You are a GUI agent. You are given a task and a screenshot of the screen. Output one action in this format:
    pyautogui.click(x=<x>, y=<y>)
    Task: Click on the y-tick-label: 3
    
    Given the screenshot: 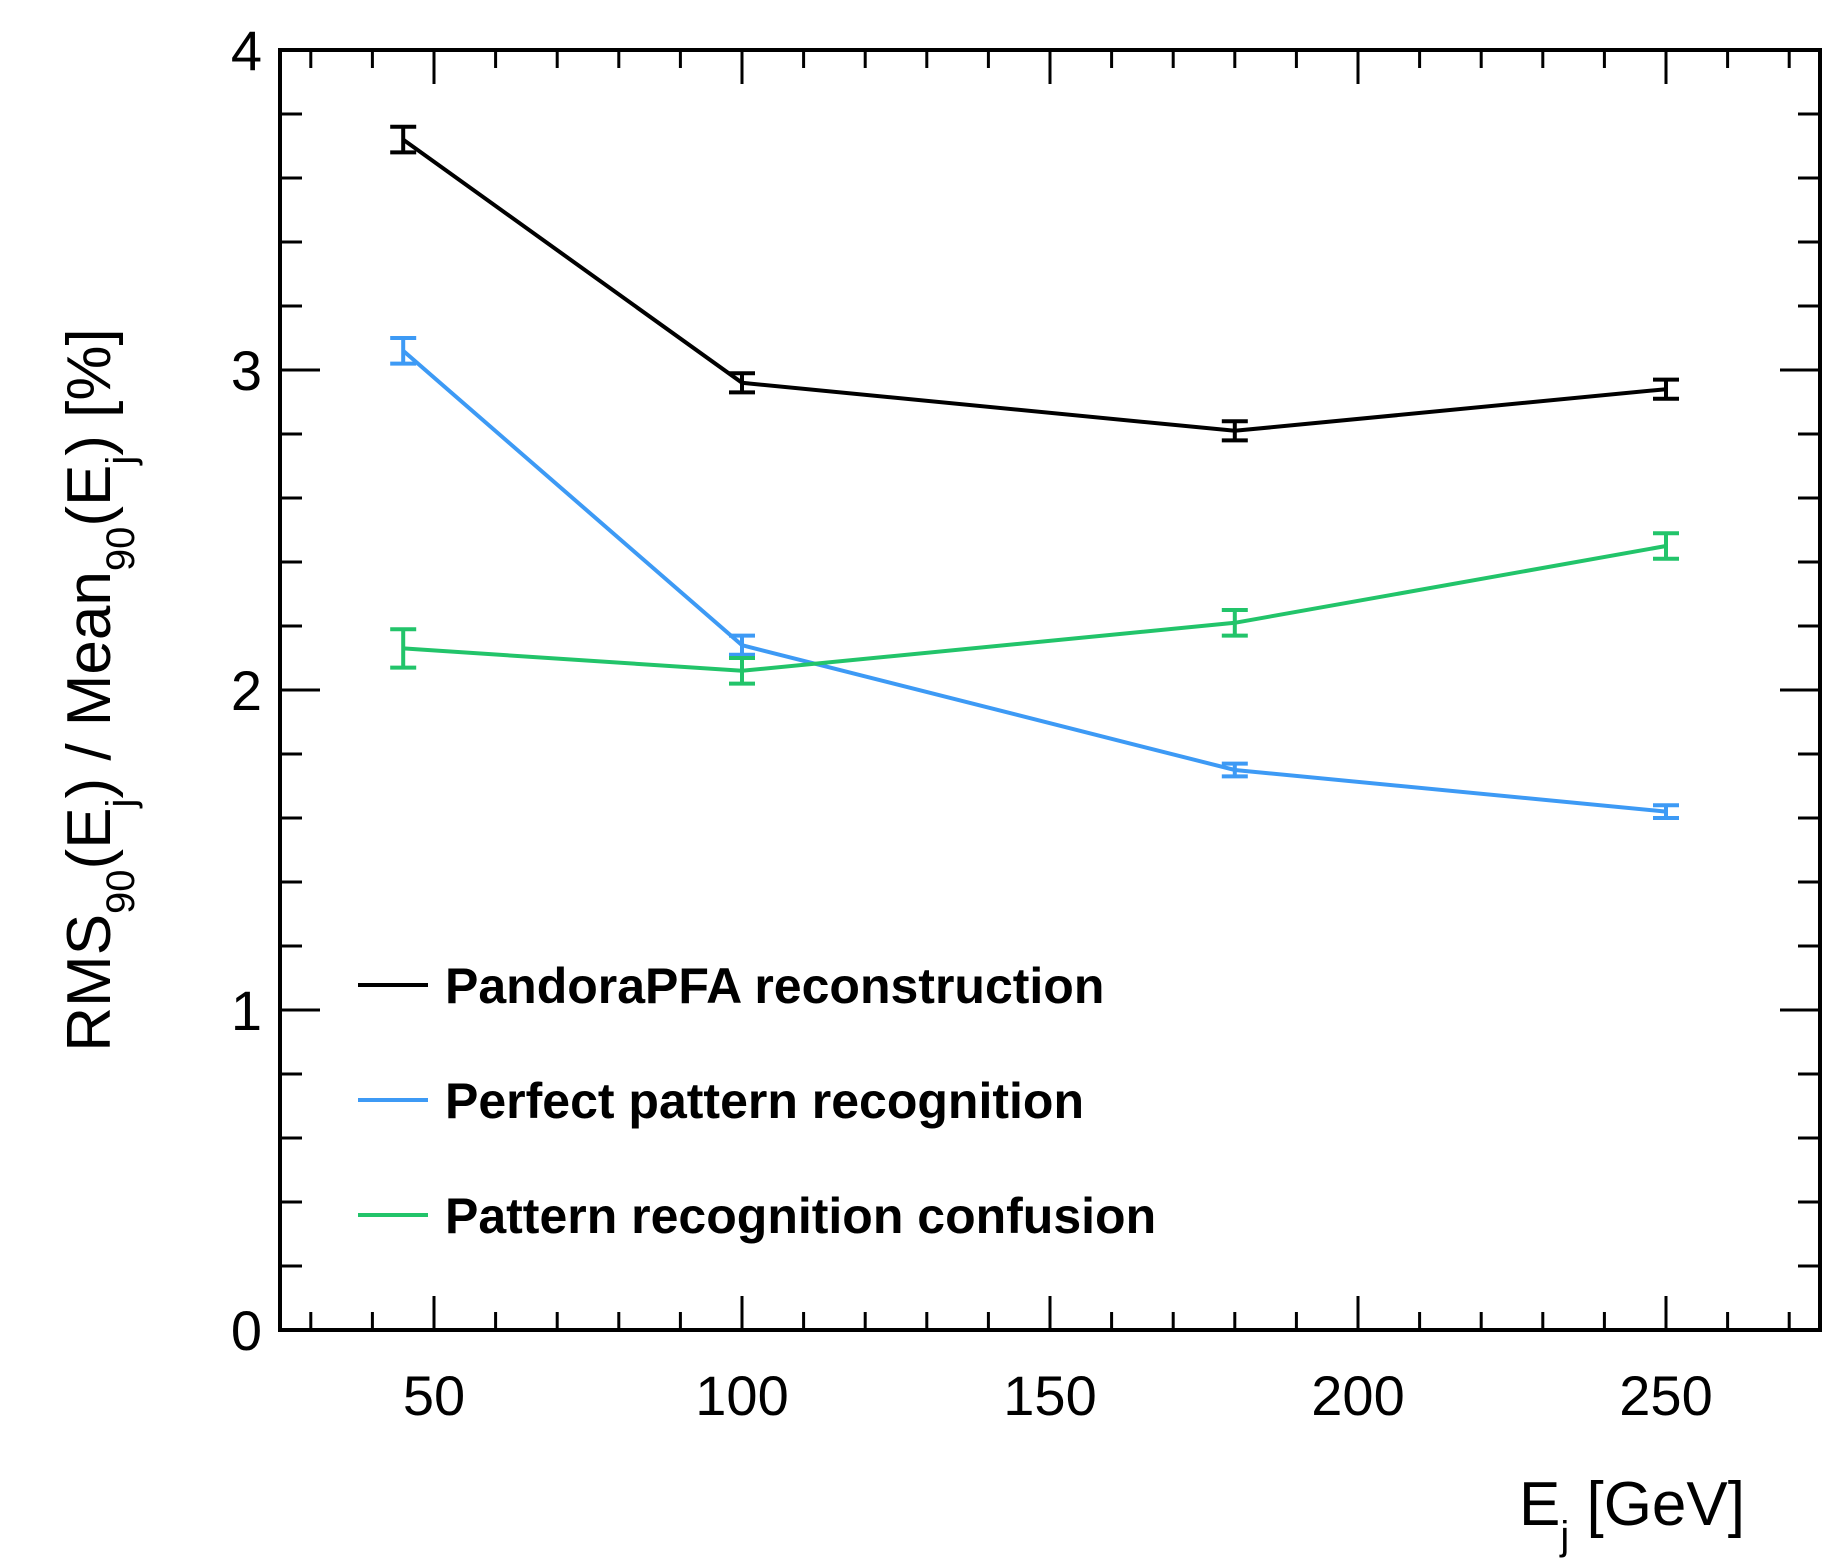 What is the action you would take?
    pyautogui.click(x=246, y=370)
    